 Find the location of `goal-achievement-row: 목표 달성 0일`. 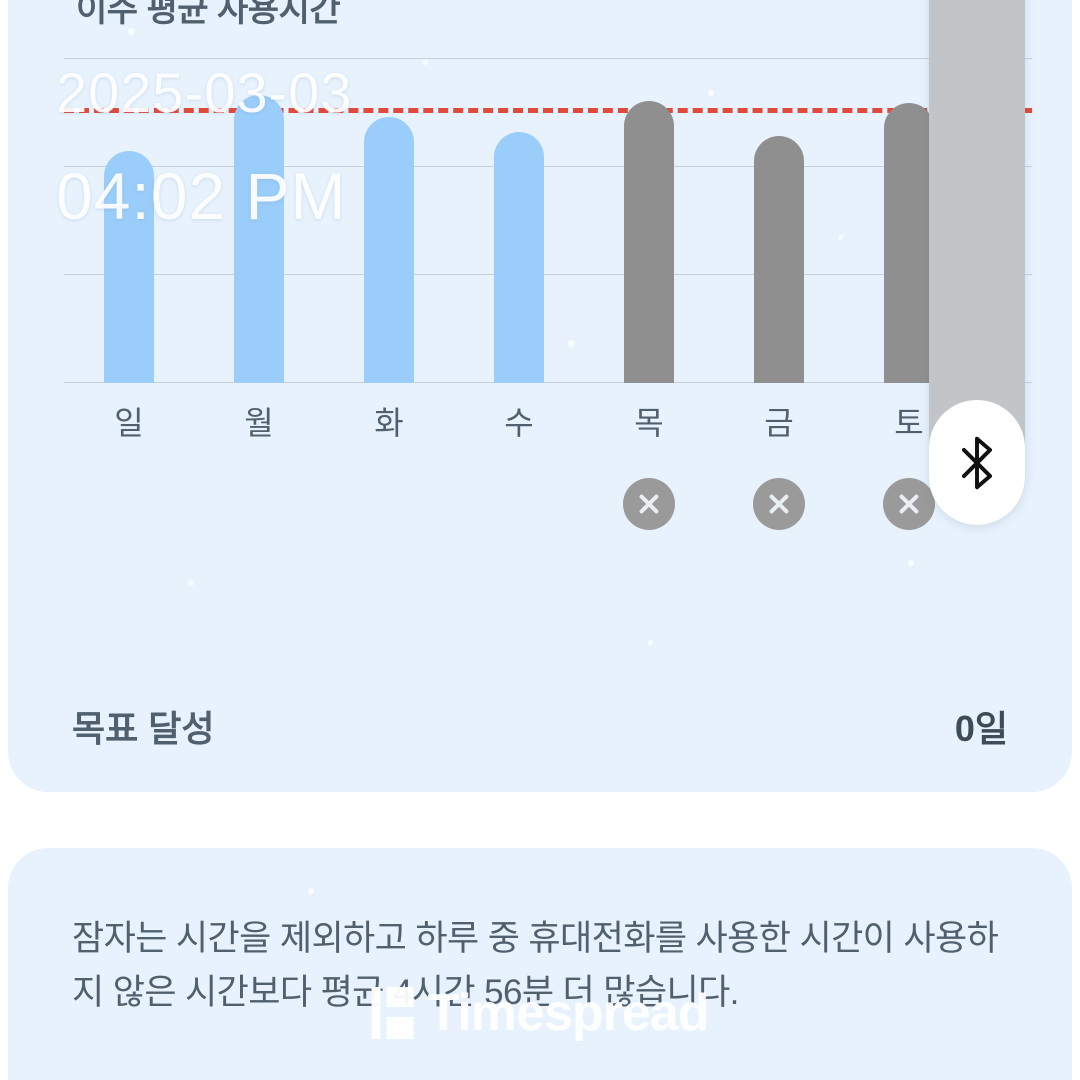

goal-achievement-row: 목표 달성 0일 is located at coordinates (540, 726).